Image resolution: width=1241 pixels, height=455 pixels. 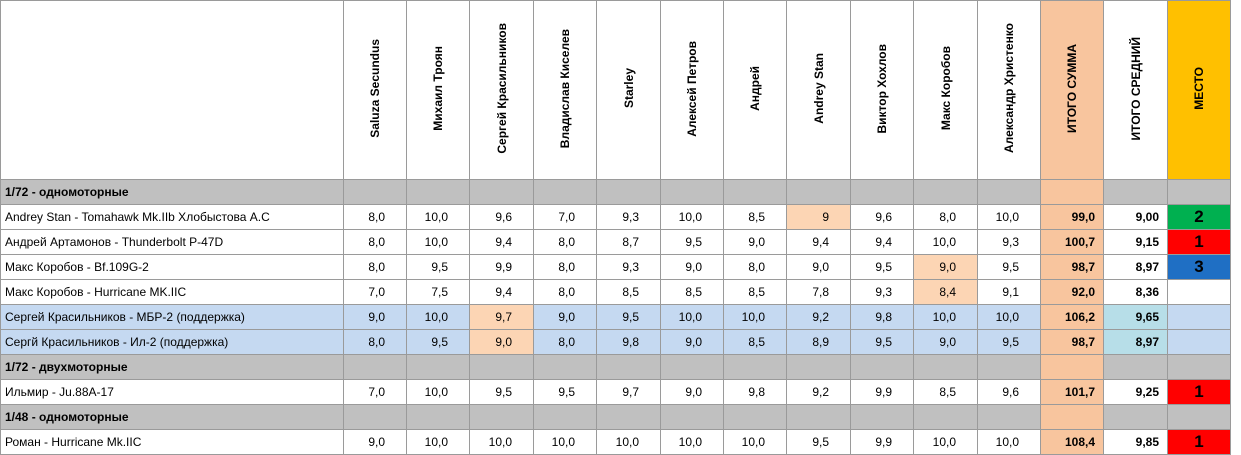 What do you see at coordinates (1072, 392) in the screenshot?
I see `total-sum-cell: 101,7` at bounding box center [1072, 392].